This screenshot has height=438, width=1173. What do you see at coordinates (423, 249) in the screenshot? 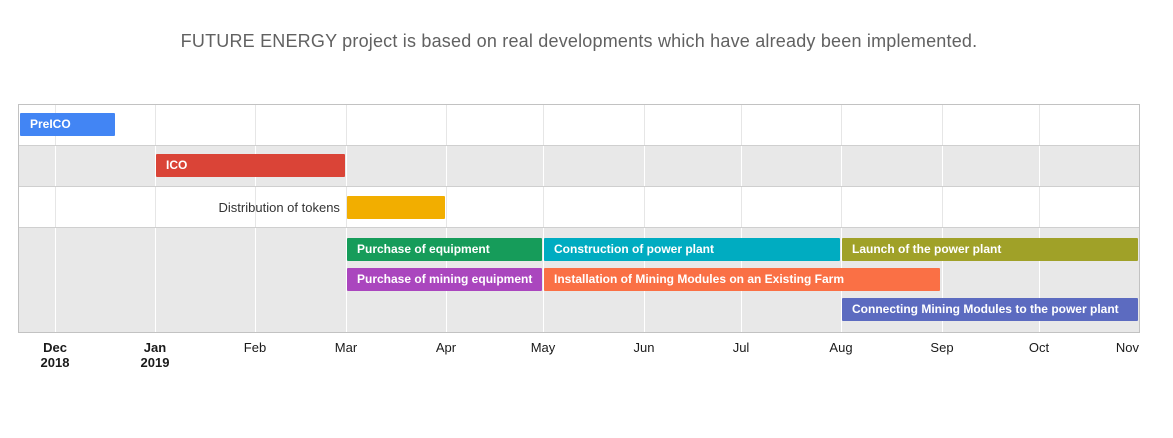
I see `task-label: Purchase of equipment` at bounding box center [423, 249].